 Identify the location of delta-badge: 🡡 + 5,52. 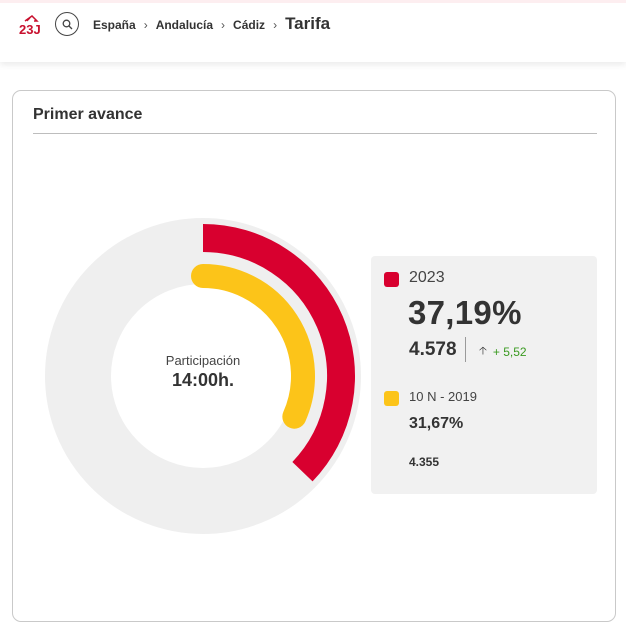
(503, 351).